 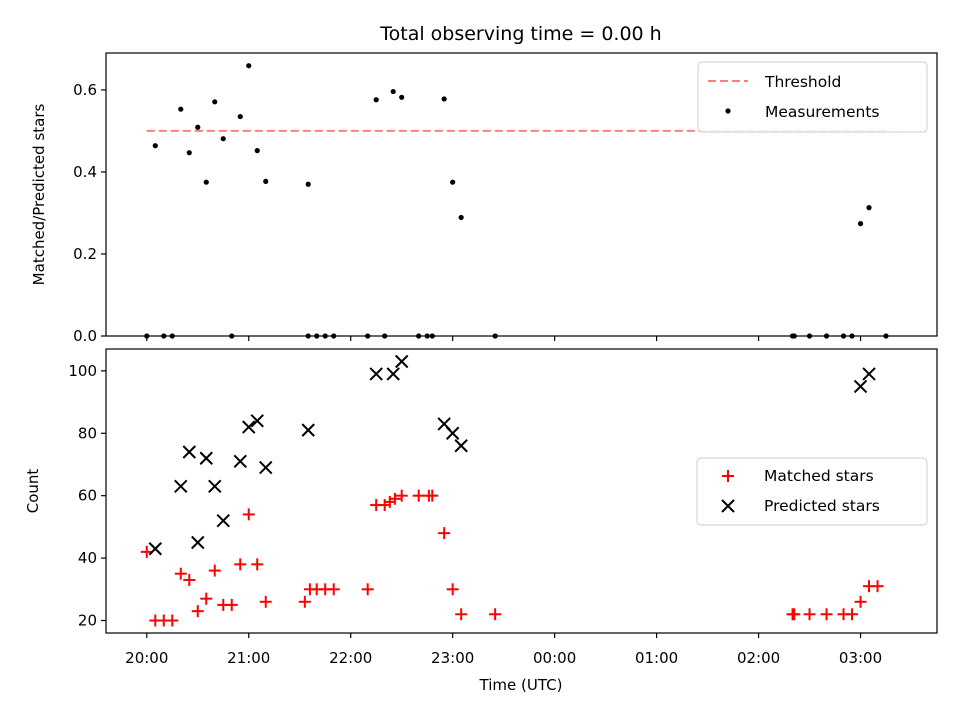 I want to click on bottom-y-axis-label: Count, so click(x=33, y=491).